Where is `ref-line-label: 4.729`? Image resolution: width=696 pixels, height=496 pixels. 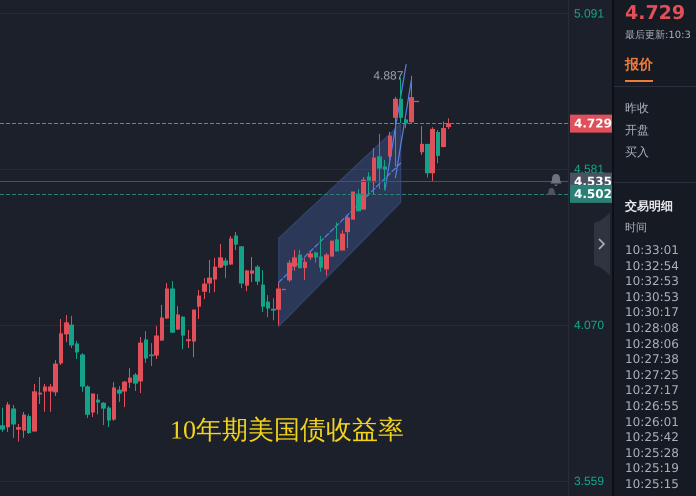 ref-line-label: 4.729 is located at coordinates (593, 123).